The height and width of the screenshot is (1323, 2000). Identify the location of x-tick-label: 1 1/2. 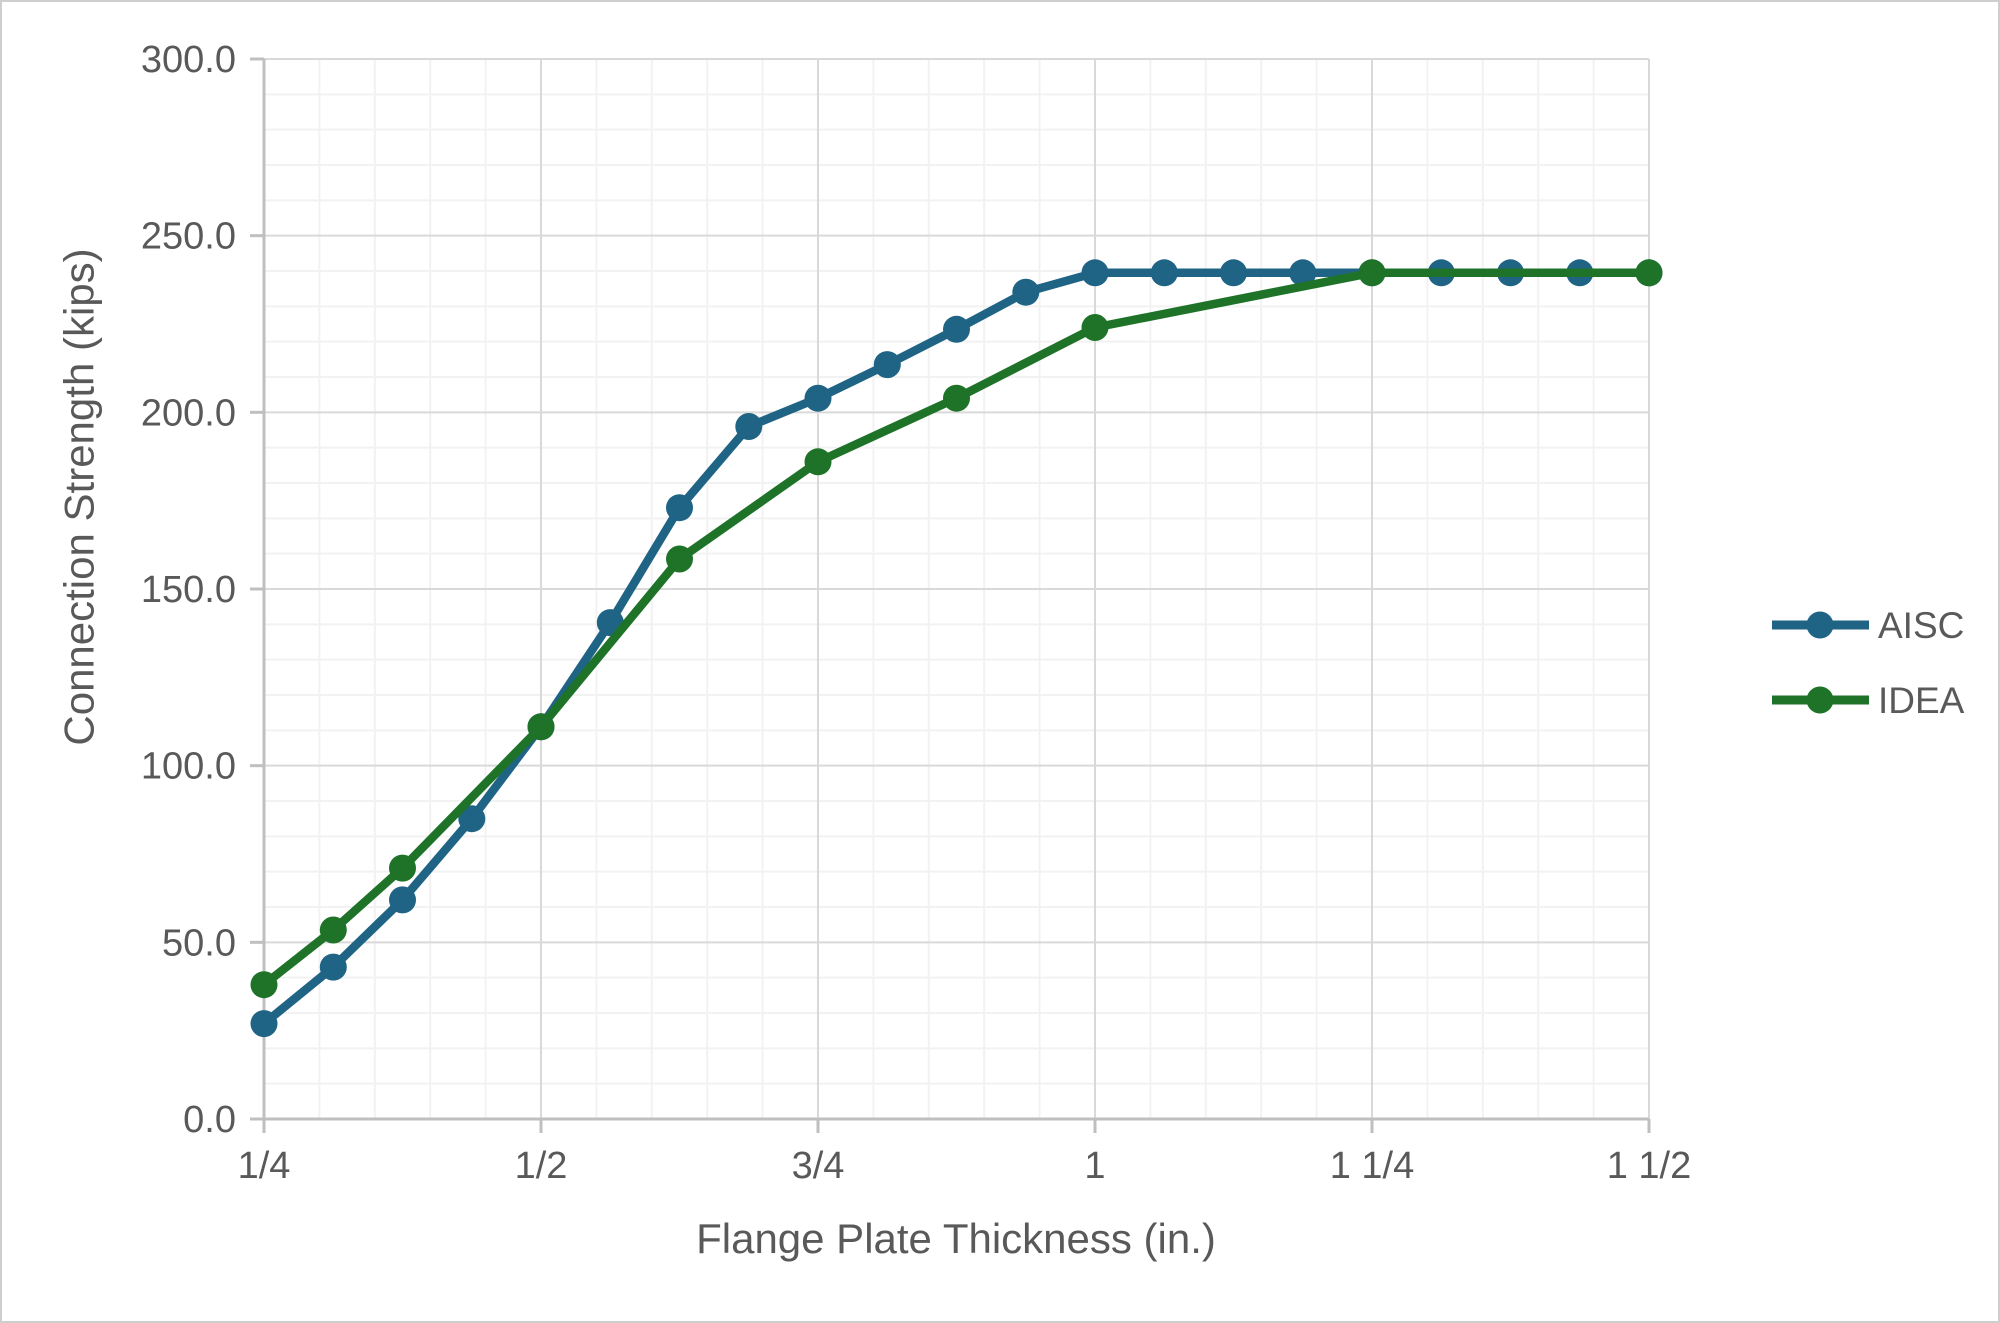
(1649, 1166).